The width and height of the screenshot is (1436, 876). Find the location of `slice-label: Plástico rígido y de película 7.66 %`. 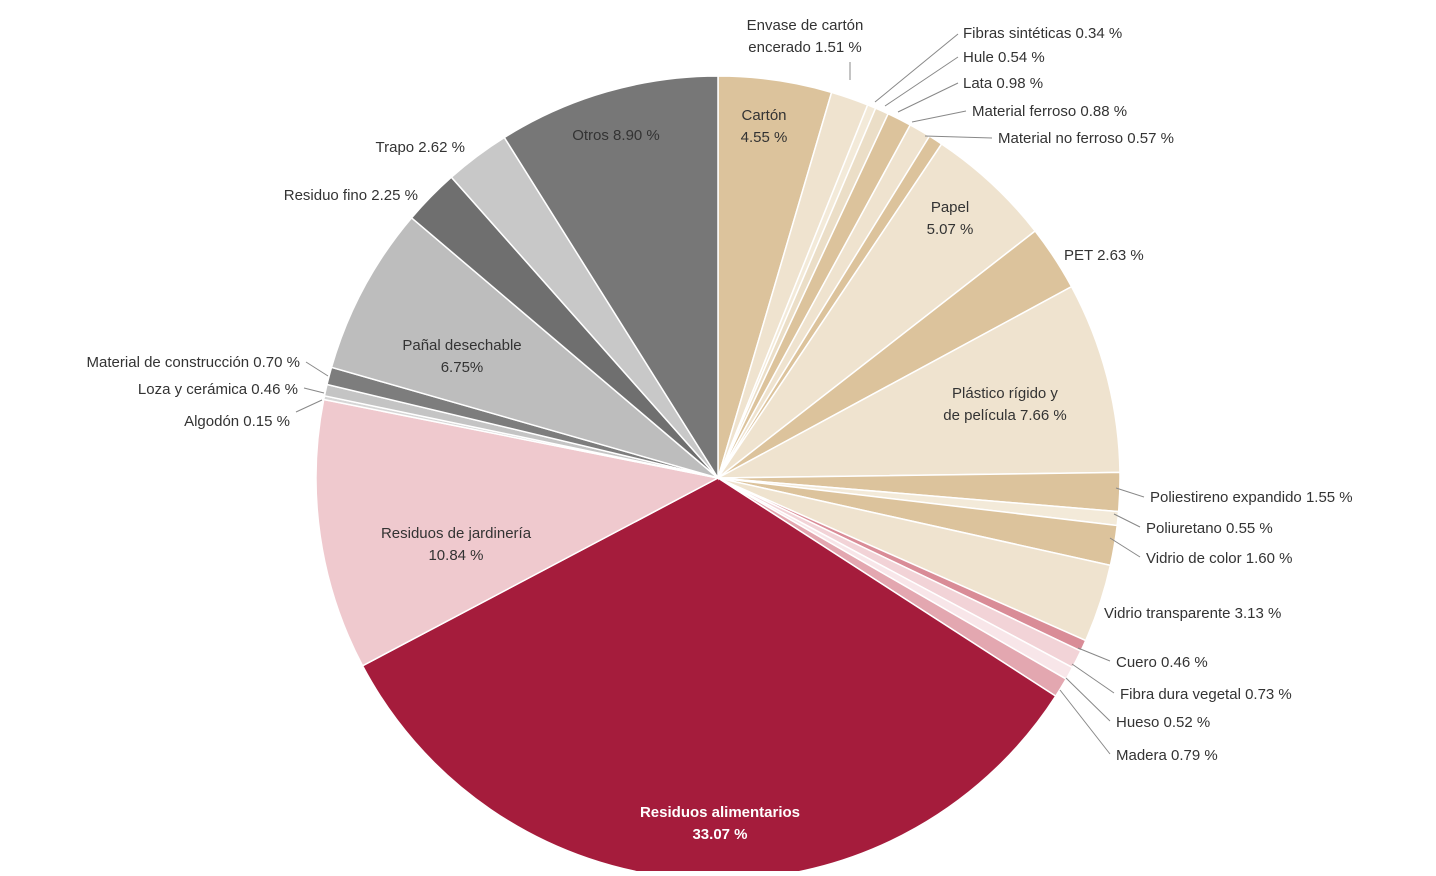

slice-label: Plástico rígido y de película 7.66 % is located at coordinates (1004, 404).